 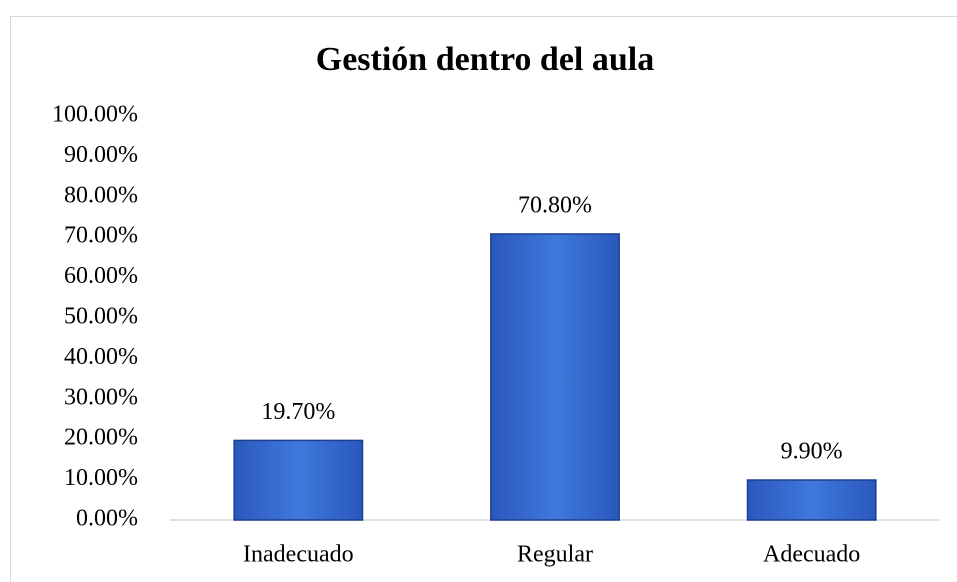 I want to click on data-label: 70.80%, so click(x=555, y=205).